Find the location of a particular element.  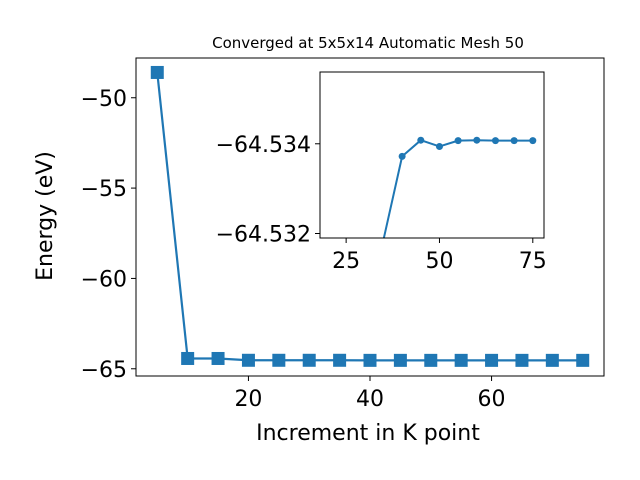

main-y-tick-label: −55 is located at coordinates (104, 189).